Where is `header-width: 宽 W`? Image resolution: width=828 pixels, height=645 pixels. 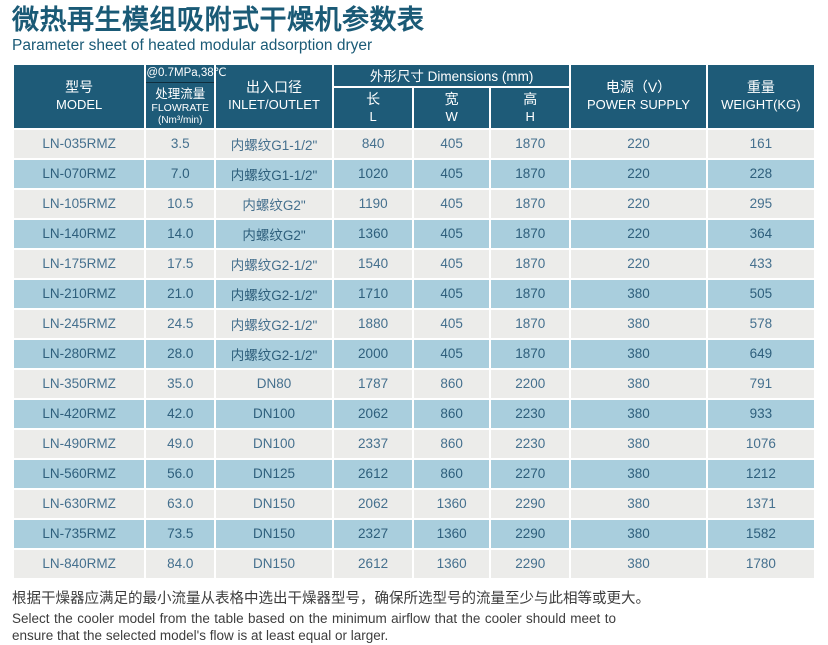 header-width: 宽 W is located at coordinates (452, 107).